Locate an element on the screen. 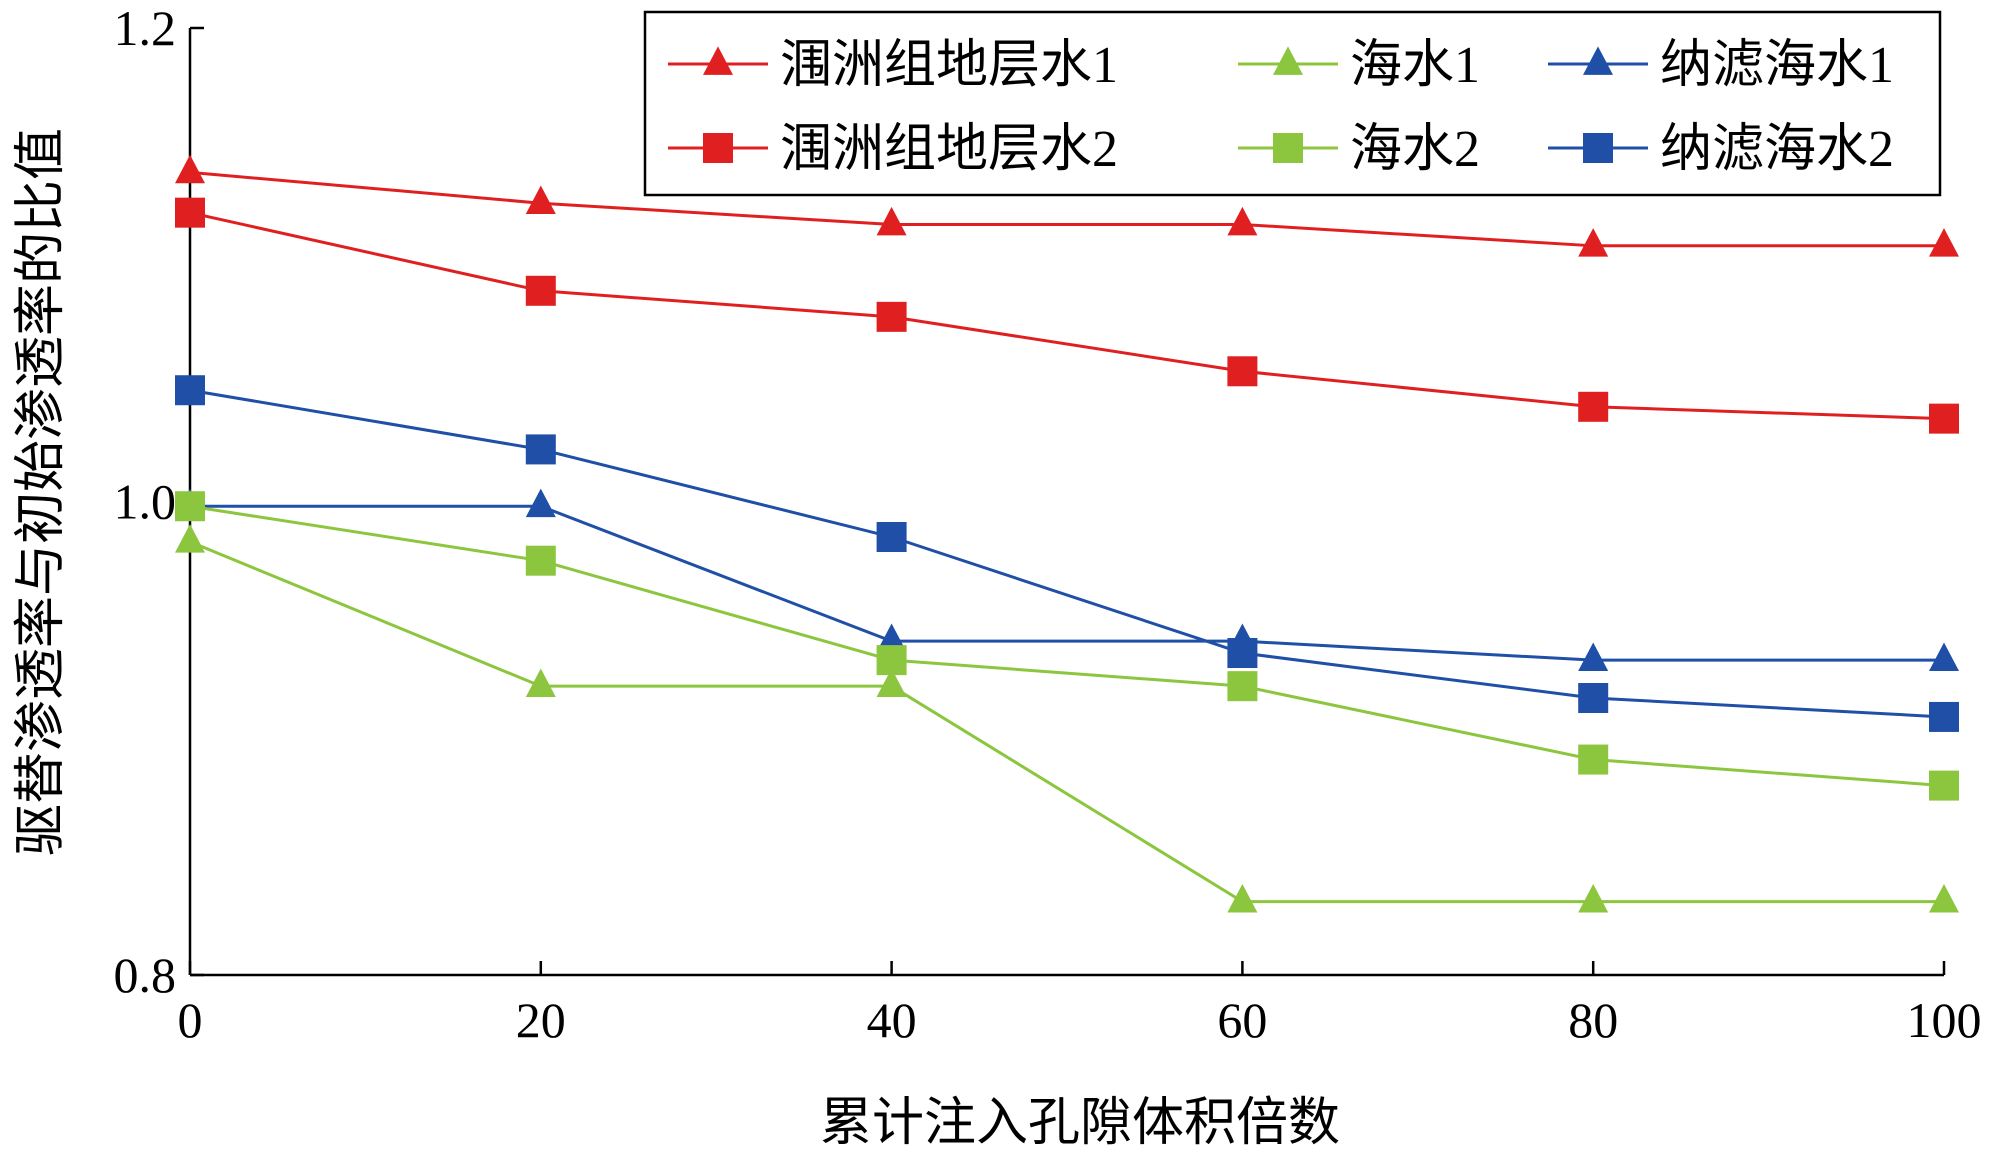 Image resolution: width=1996 pixels, height=1157 pixels. y-axis-label: 驱替渗透率与初始渗透率的比值 is located at coordinates (41, 492).